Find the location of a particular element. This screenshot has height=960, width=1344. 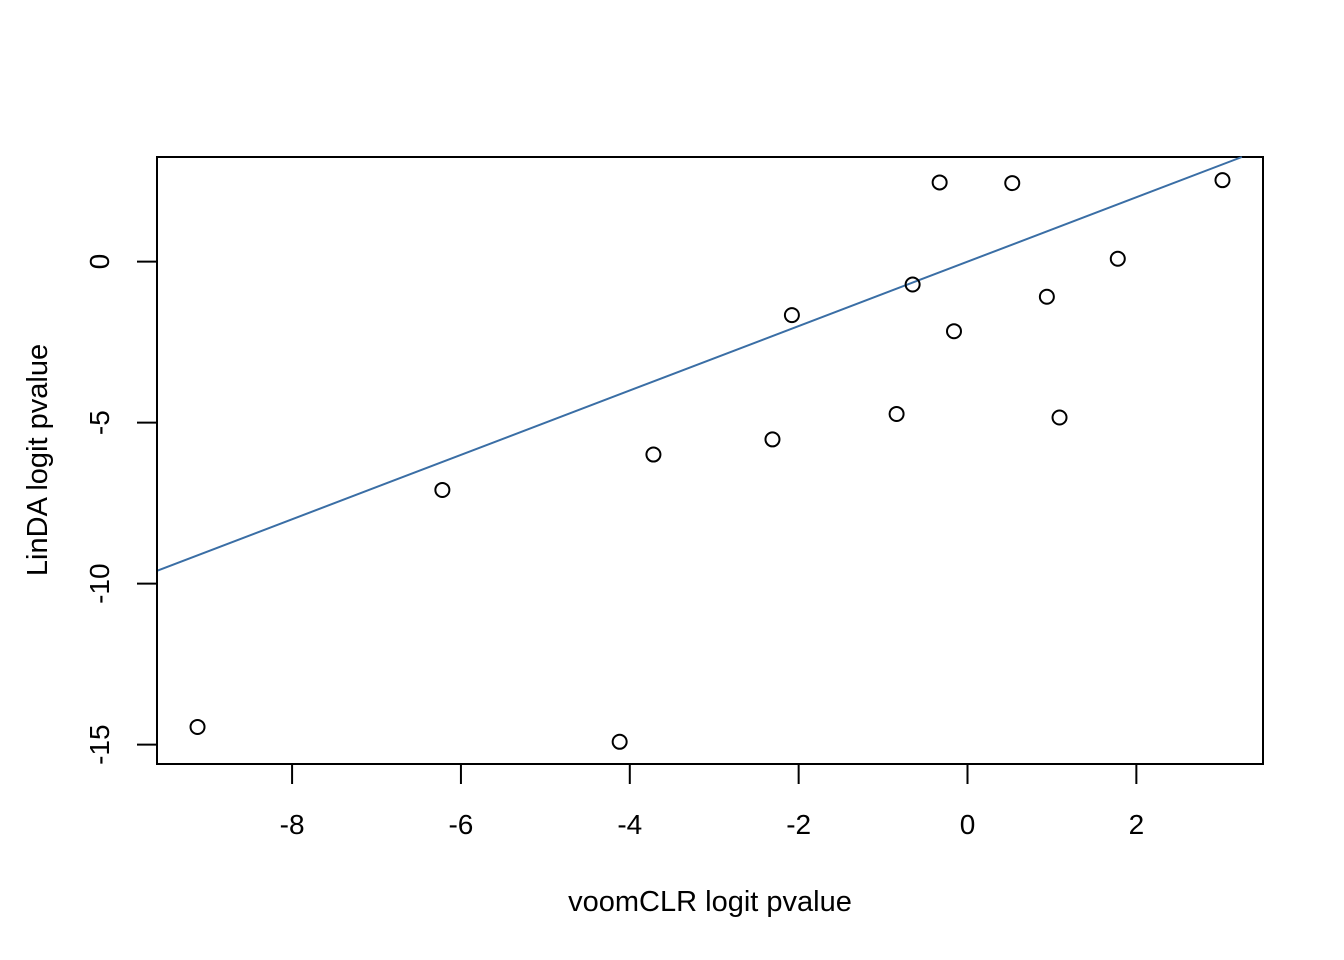

x-tick-label: -4 is located at coordinates (629, 824).